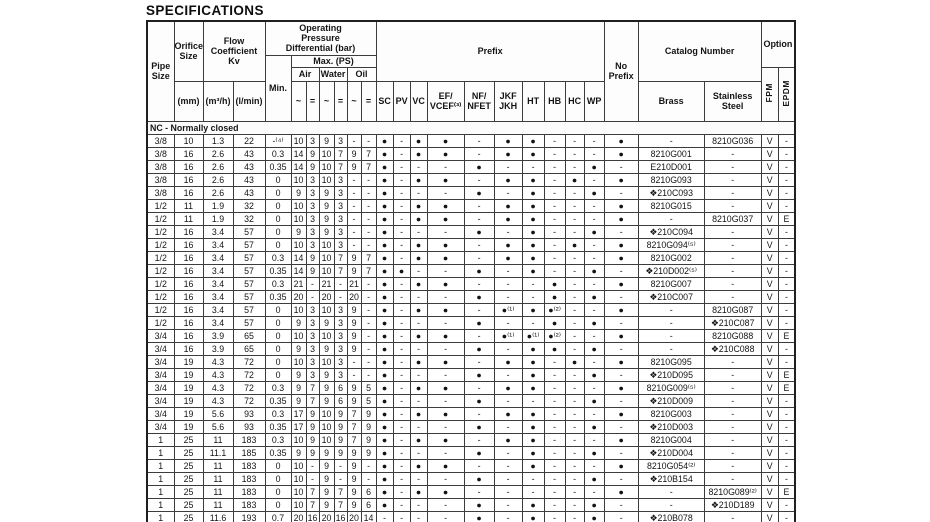 The width and height of the screenshot is (930, 522). What do you see at coordinates (594, 244) in the screenshot?
I see `cell-prefix-wp: -` at bounding box center [594, 244].